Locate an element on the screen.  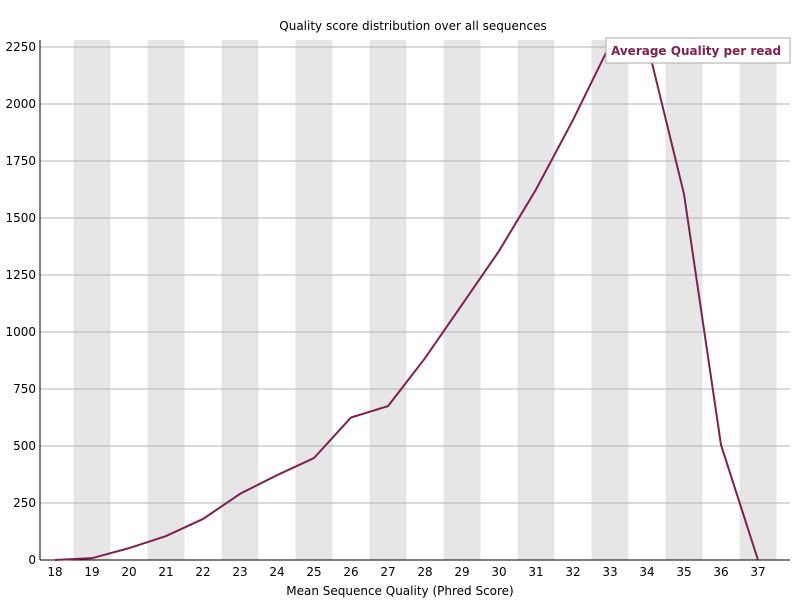
y-tick-2250: 2250 is located at coordinates (20, 47).